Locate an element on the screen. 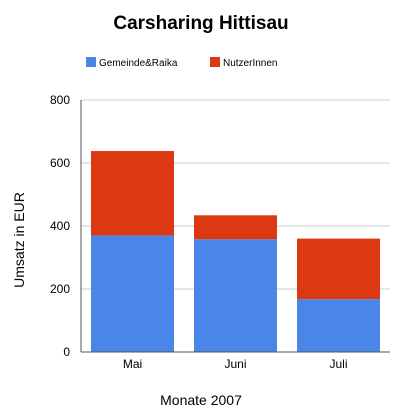 The image size is (401, 419). legend-label-nutzerinnen: NutzerInnen is located at coordinates (250, 63).